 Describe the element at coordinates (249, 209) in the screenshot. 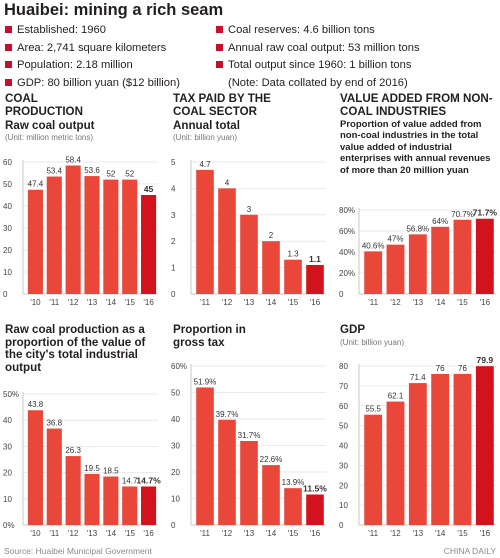

I see `data-label: 3` at that location.